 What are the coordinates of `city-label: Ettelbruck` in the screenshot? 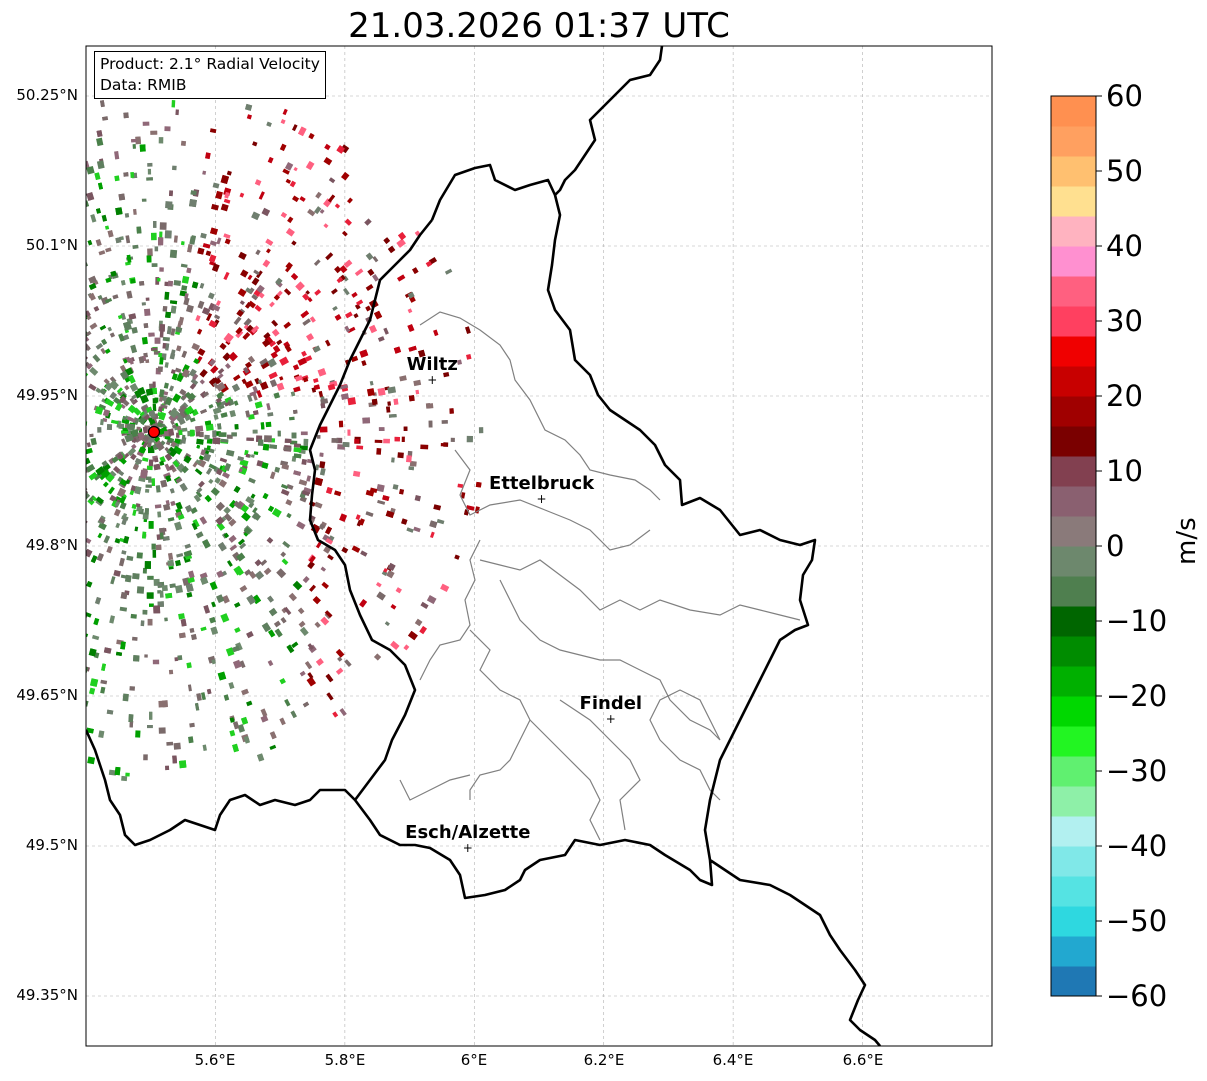 It's located at (542, 483).